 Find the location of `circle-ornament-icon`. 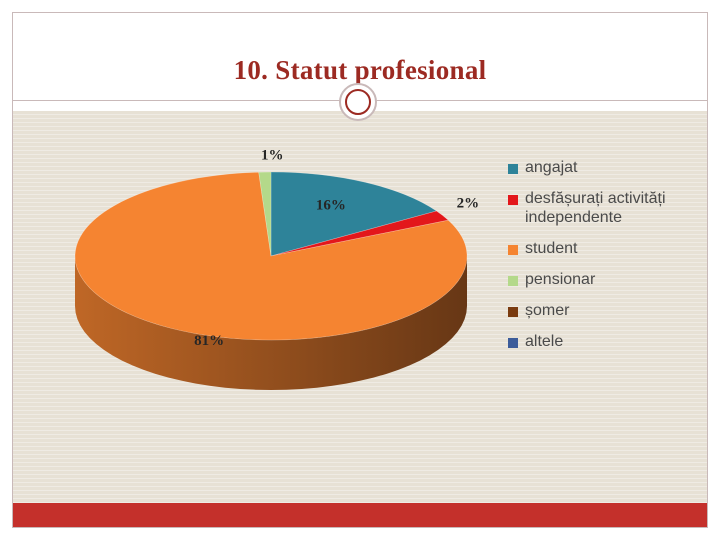

circle-ornament-icon is located at coordinates (358, 102).